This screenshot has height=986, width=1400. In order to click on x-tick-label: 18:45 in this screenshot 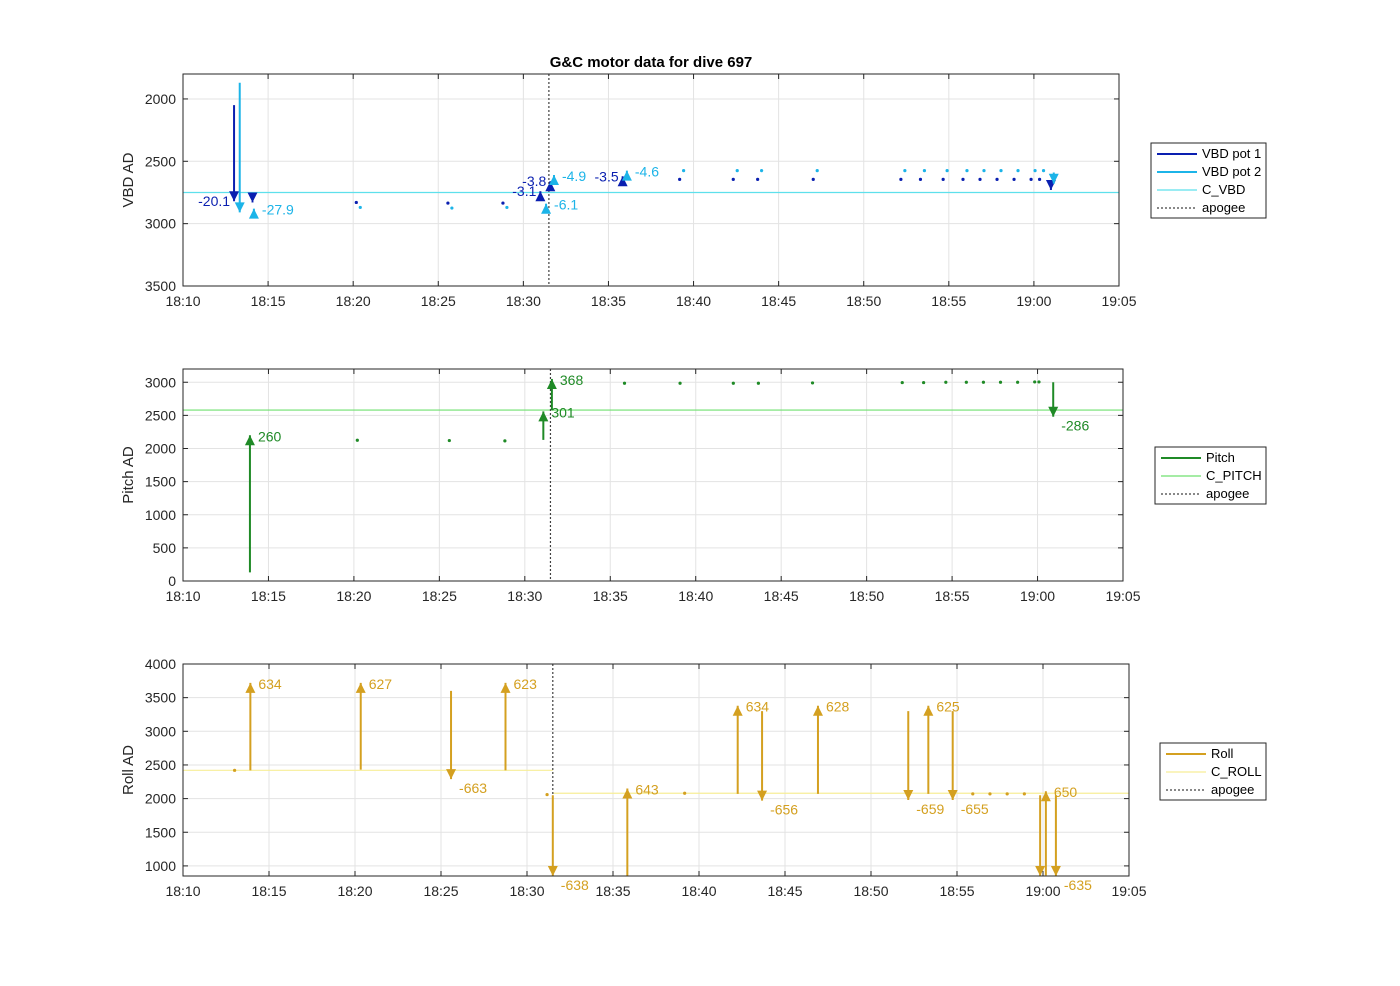, I will do `click(781, 596)`.